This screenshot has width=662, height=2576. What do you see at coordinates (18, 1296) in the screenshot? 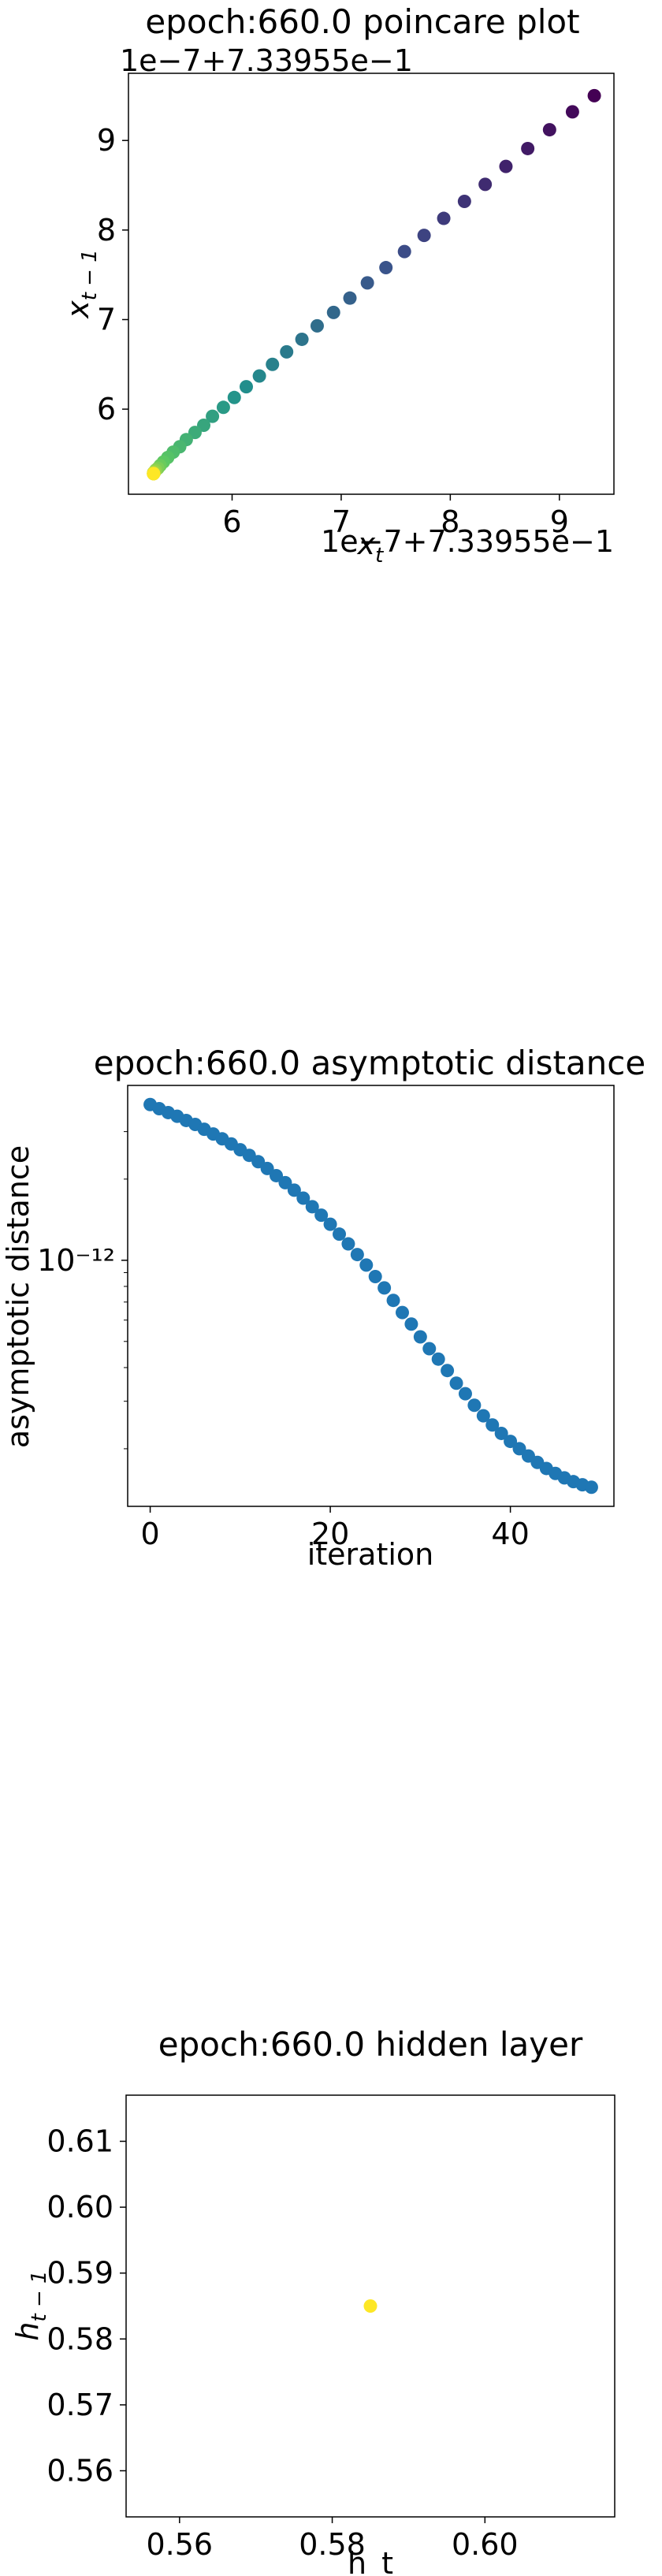
I see `asymptotic-y-axis-label: asymptotic distance` at bounding box center [18, 1296].